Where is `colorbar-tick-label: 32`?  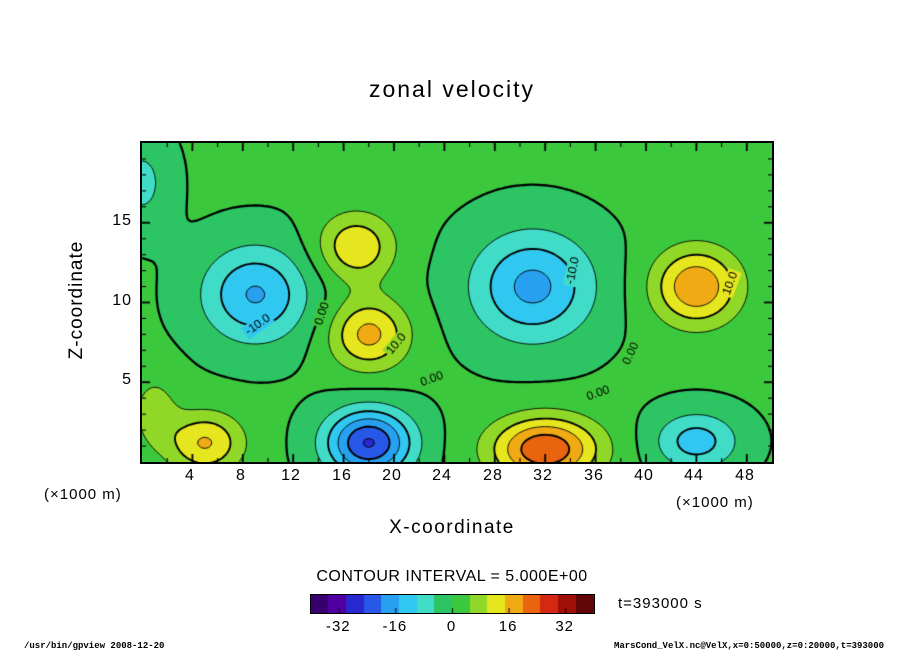
colorbar-tick-label: 32 is located at coordinates (565, 626).